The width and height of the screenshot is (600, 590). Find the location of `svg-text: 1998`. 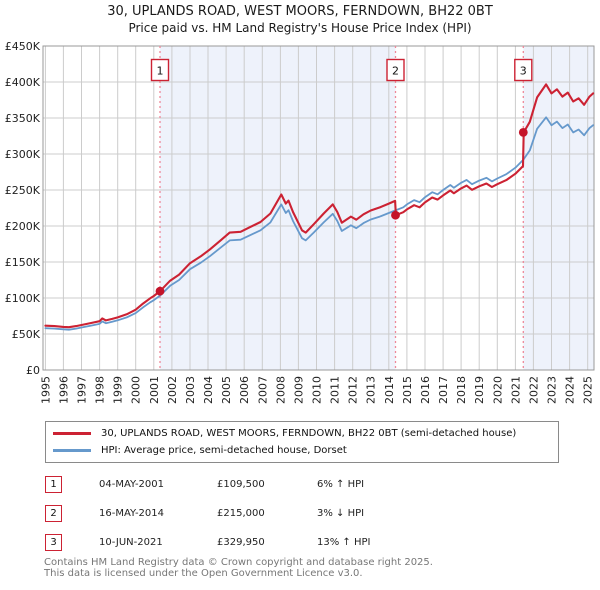

svg-text: 1998 is located at coordinates (100, 390).